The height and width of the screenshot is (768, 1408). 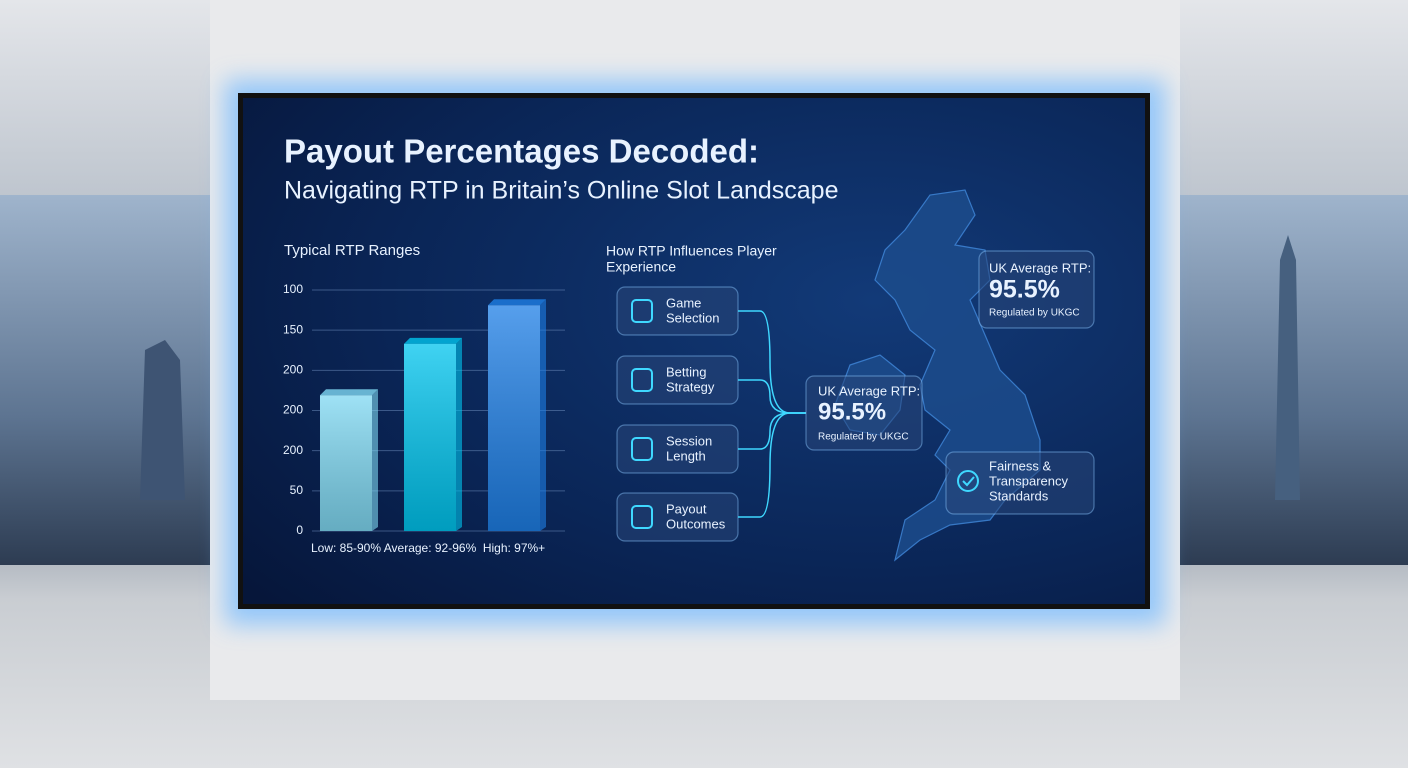 I want to click on rtp-value: 95.5%, so click(x=1024, y=290).